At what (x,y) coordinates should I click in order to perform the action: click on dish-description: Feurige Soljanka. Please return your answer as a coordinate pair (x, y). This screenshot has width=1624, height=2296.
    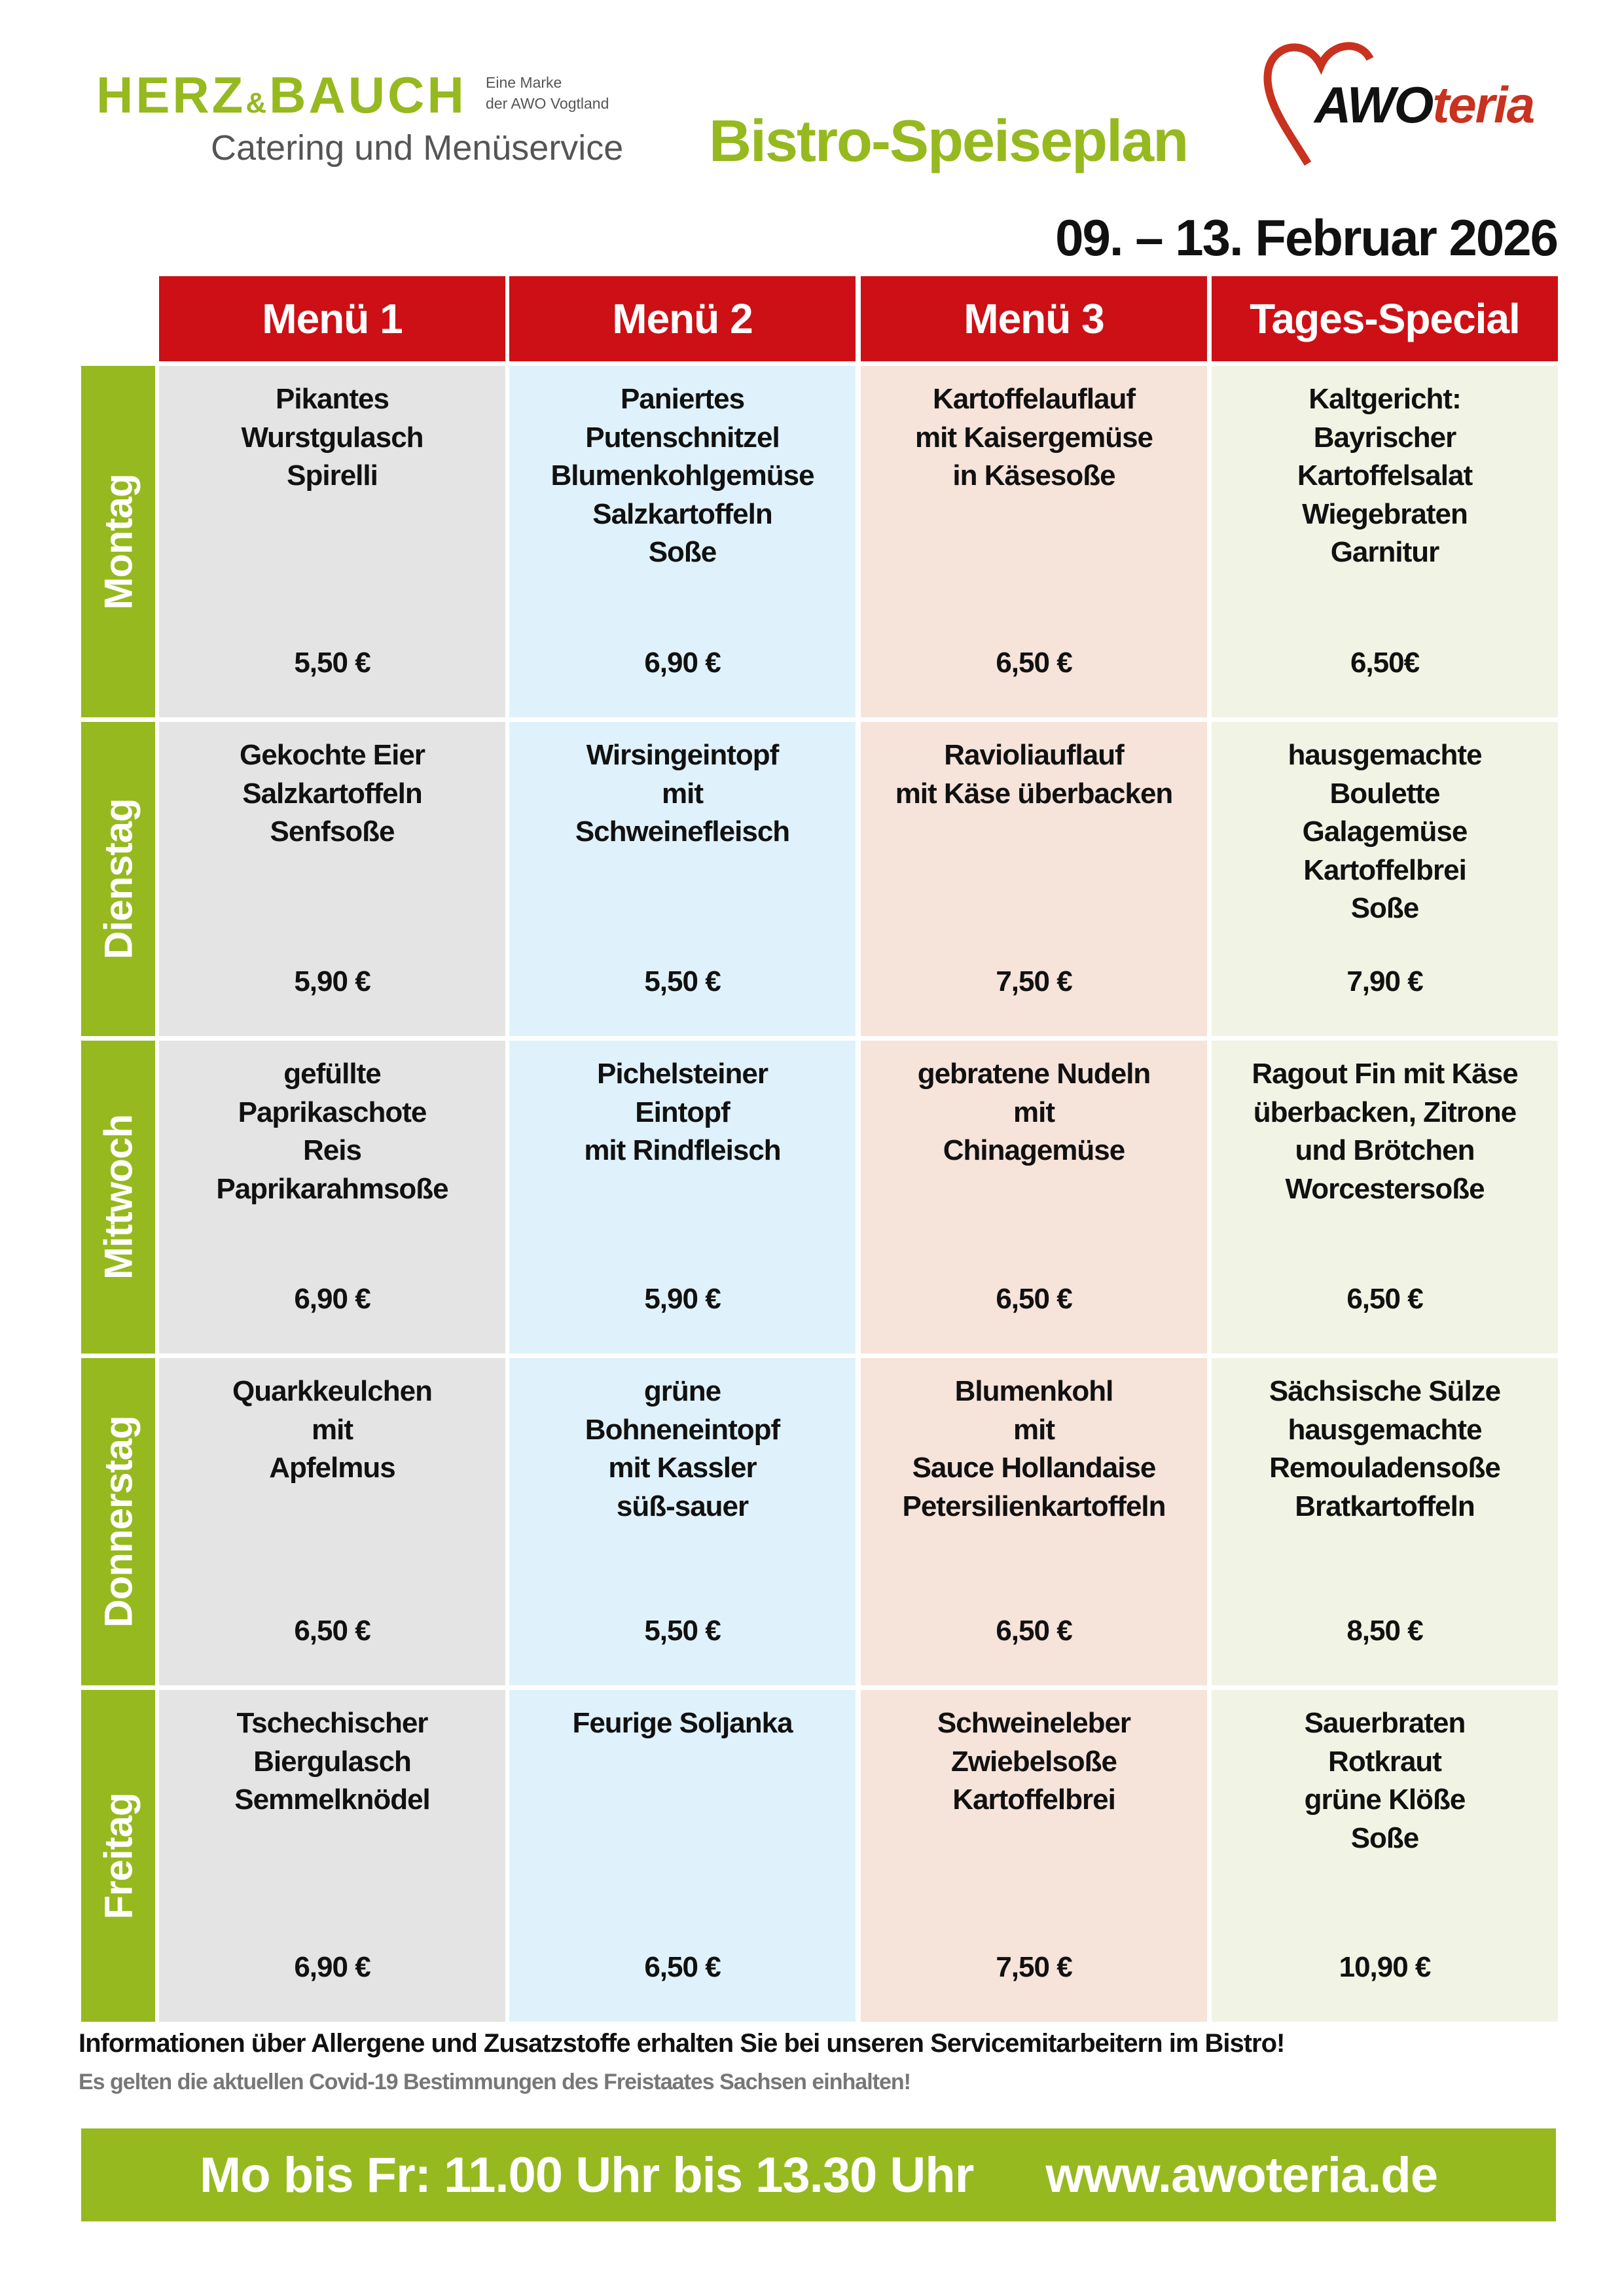
    Looking at the image, I should click on (682, 1723).